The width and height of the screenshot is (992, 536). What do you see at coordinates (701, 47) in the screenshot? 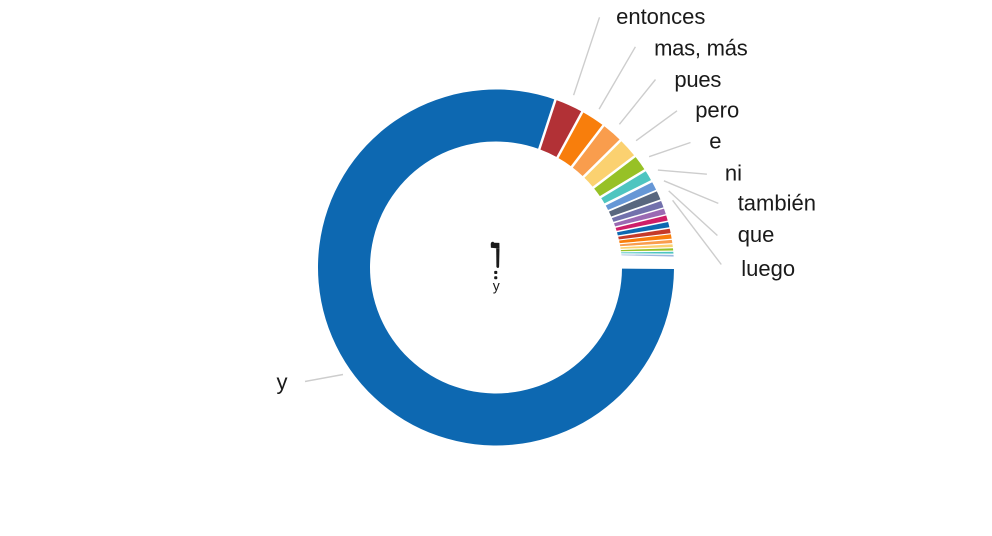
I see `svg-text: mas, más` at bounding box center [701, 47].